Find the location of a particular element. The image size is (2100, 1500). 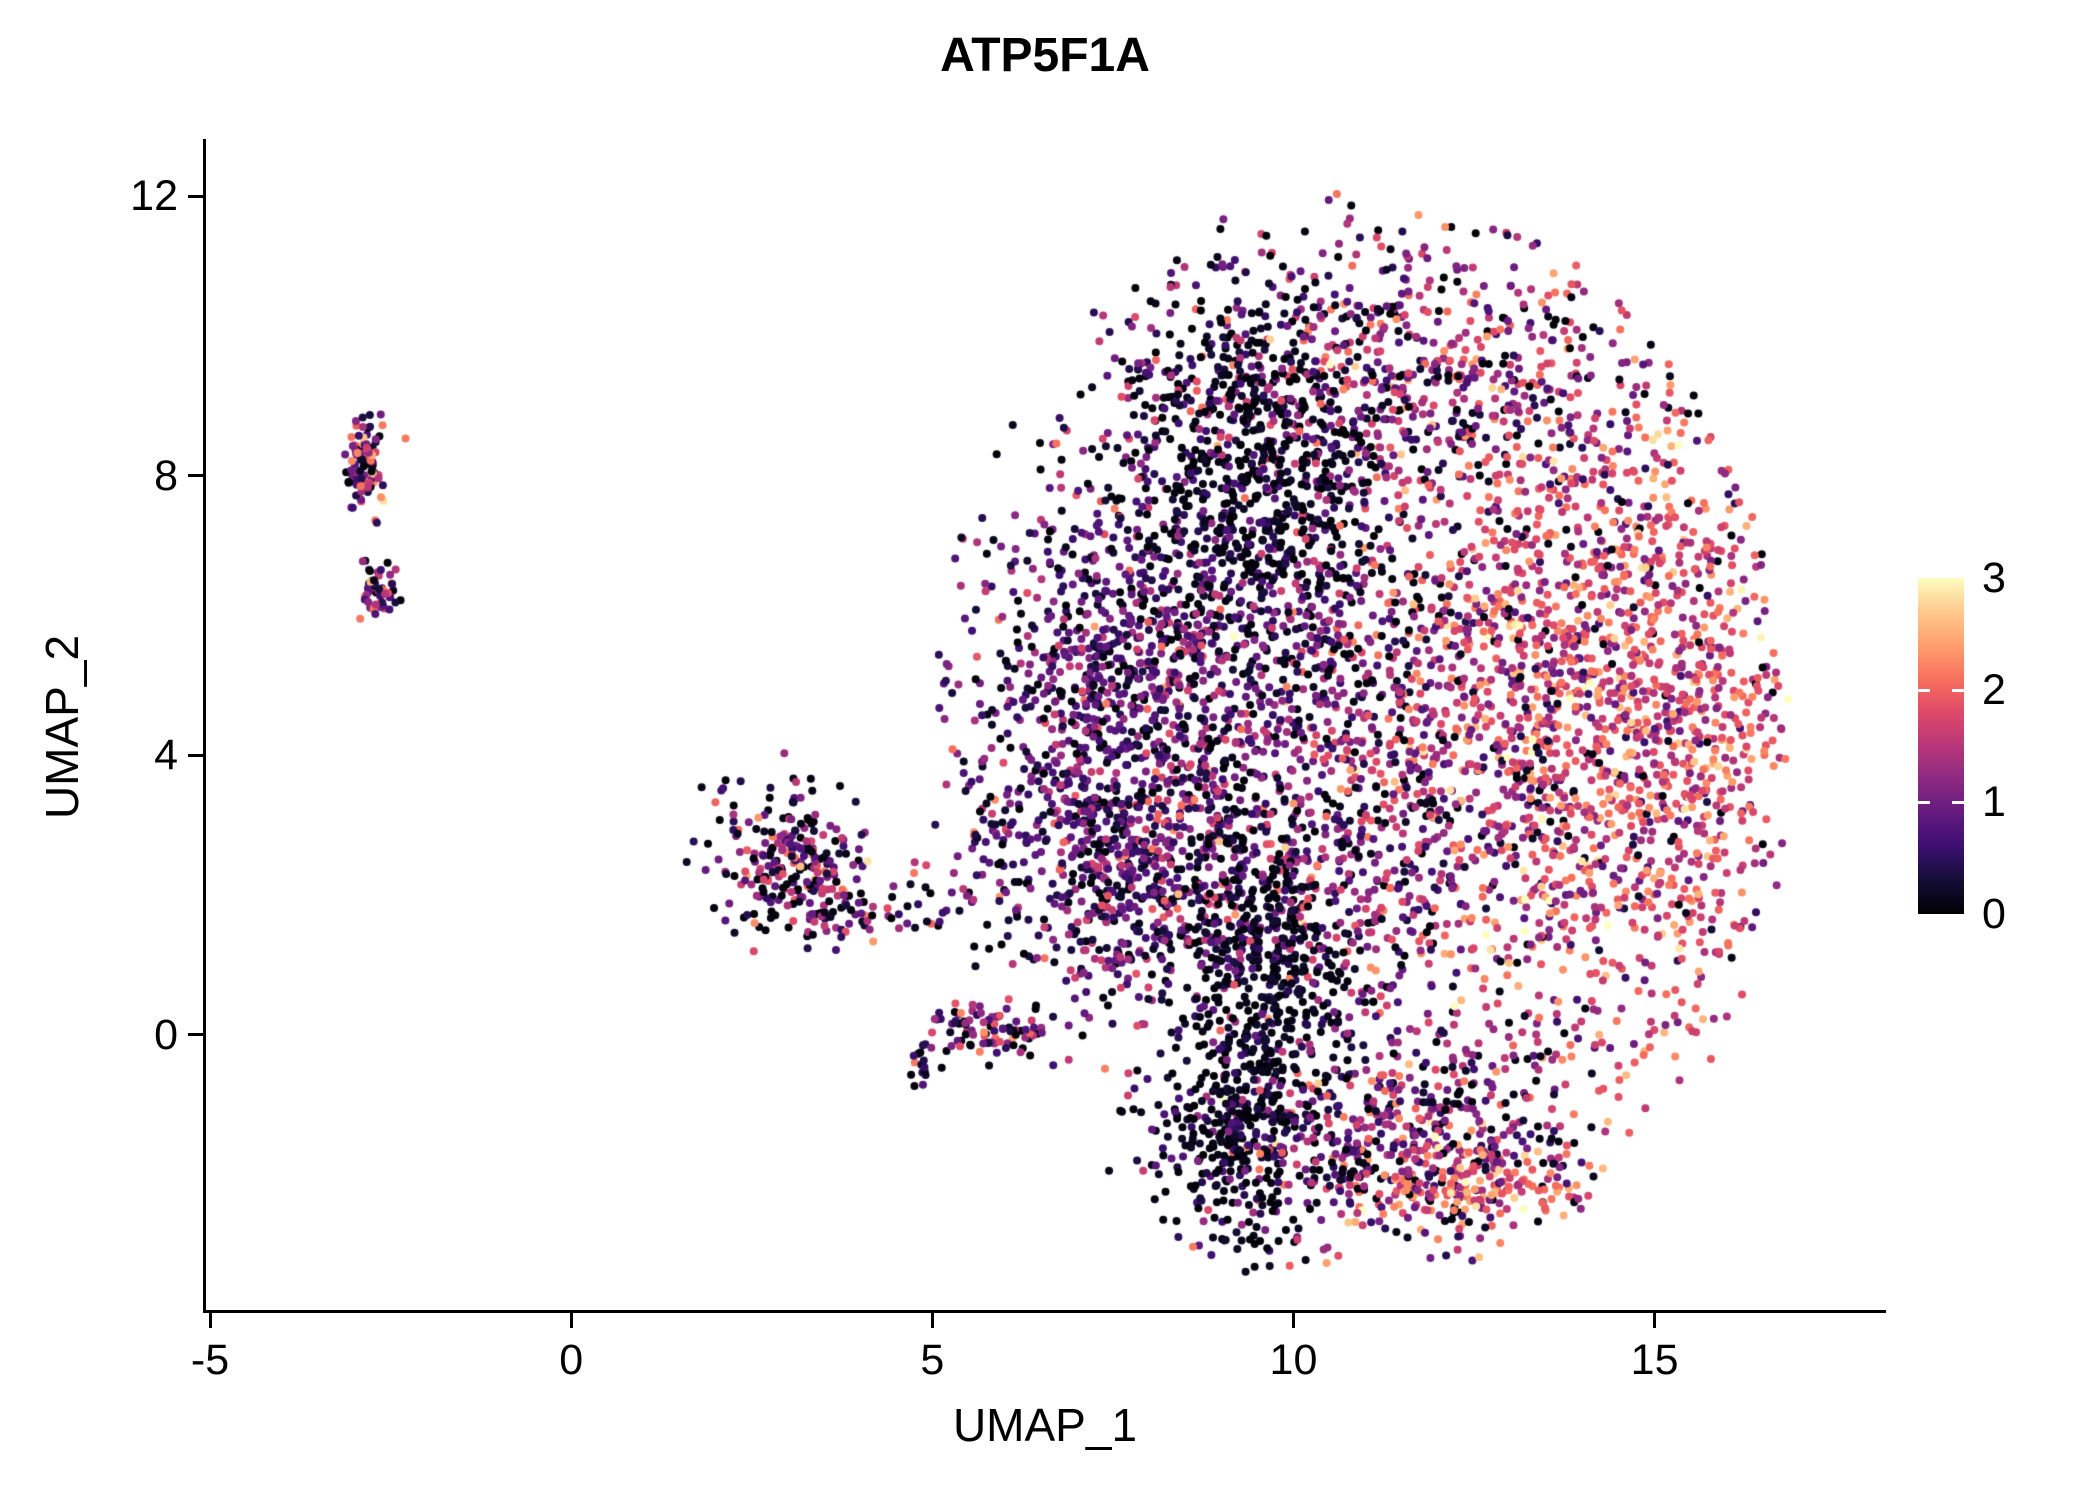

y-axis-line is located at coordinates (204, 726).